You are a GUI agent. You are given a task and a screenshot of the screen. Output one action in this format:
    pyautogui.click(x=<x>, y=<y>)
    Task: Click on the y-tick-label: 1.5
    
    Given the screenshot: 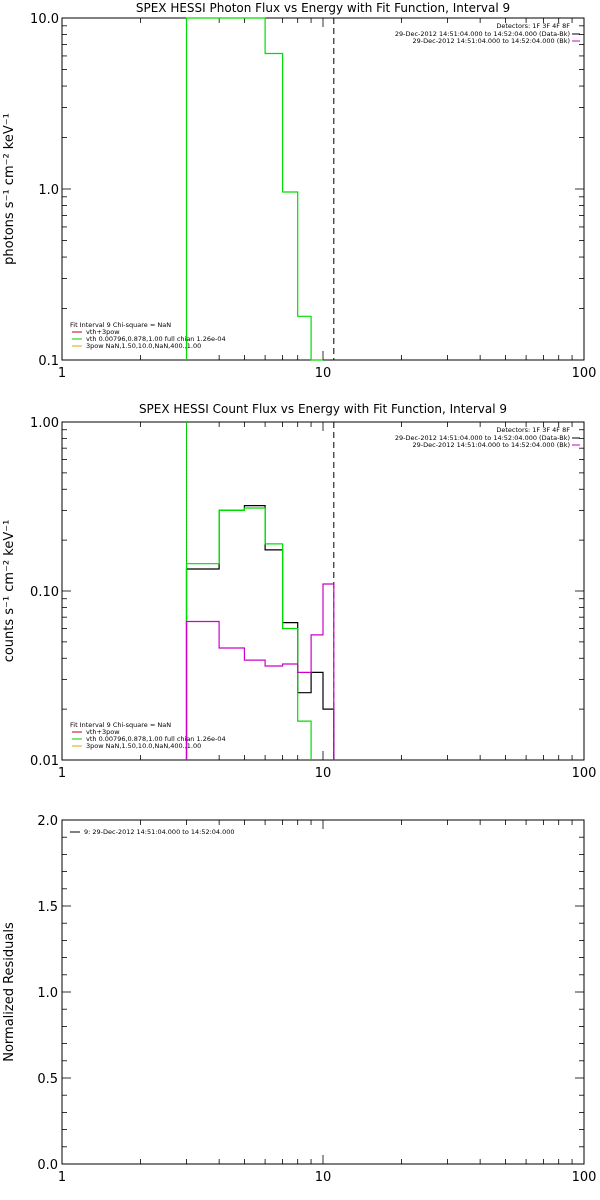 What is the action you would take?
    pyautogui.click(x=47, y=907)
    